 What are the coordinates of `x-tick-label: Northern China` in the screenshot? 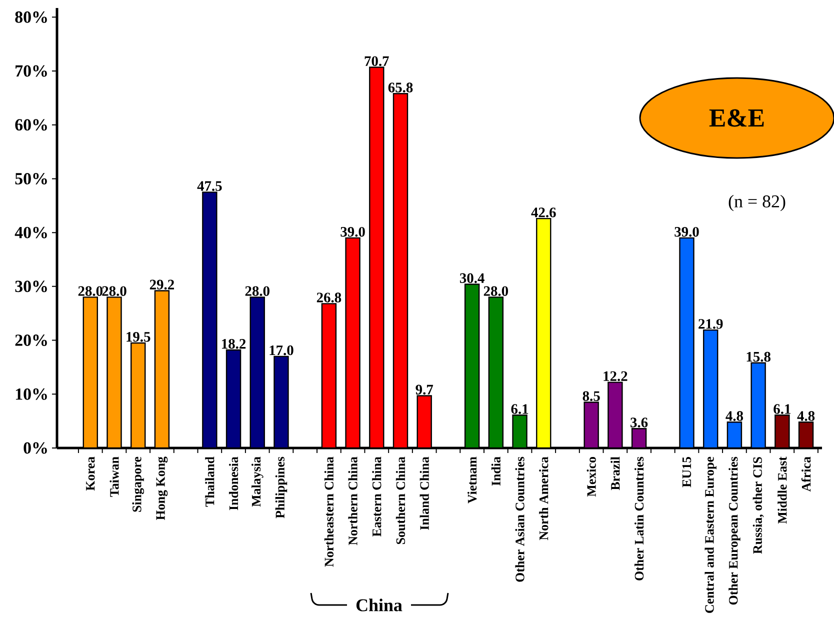 It's located at (353, 501).